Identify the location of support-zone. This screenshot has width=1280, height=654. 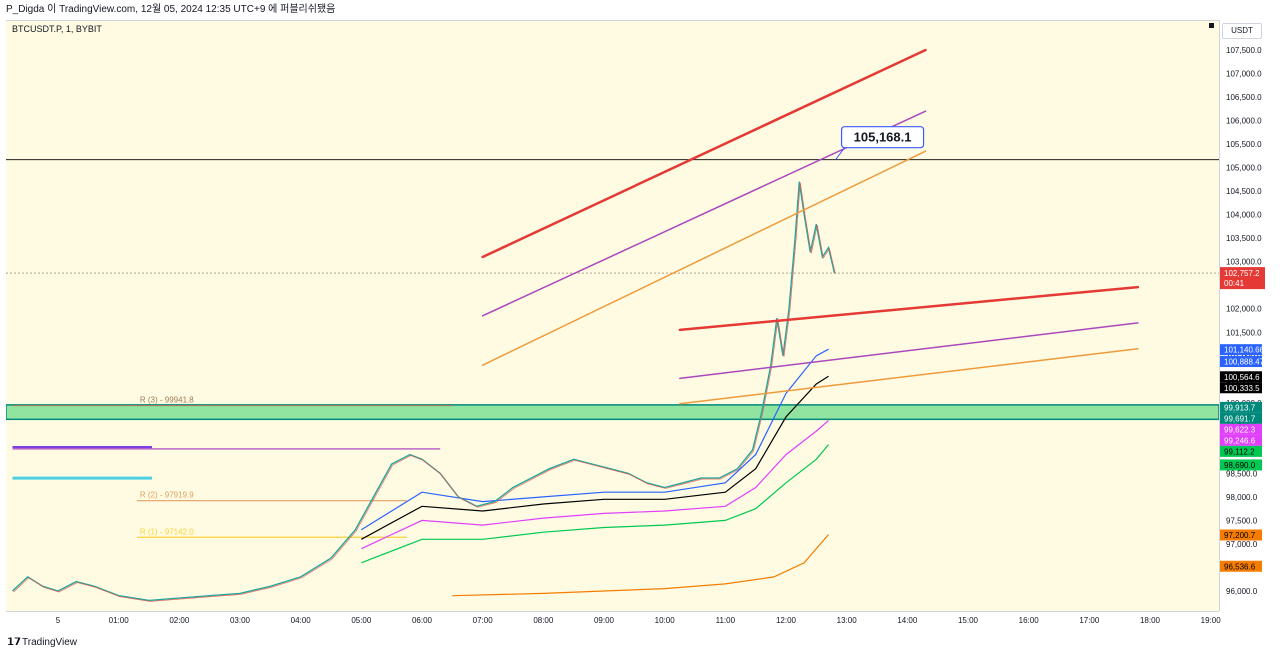
(612, 412).